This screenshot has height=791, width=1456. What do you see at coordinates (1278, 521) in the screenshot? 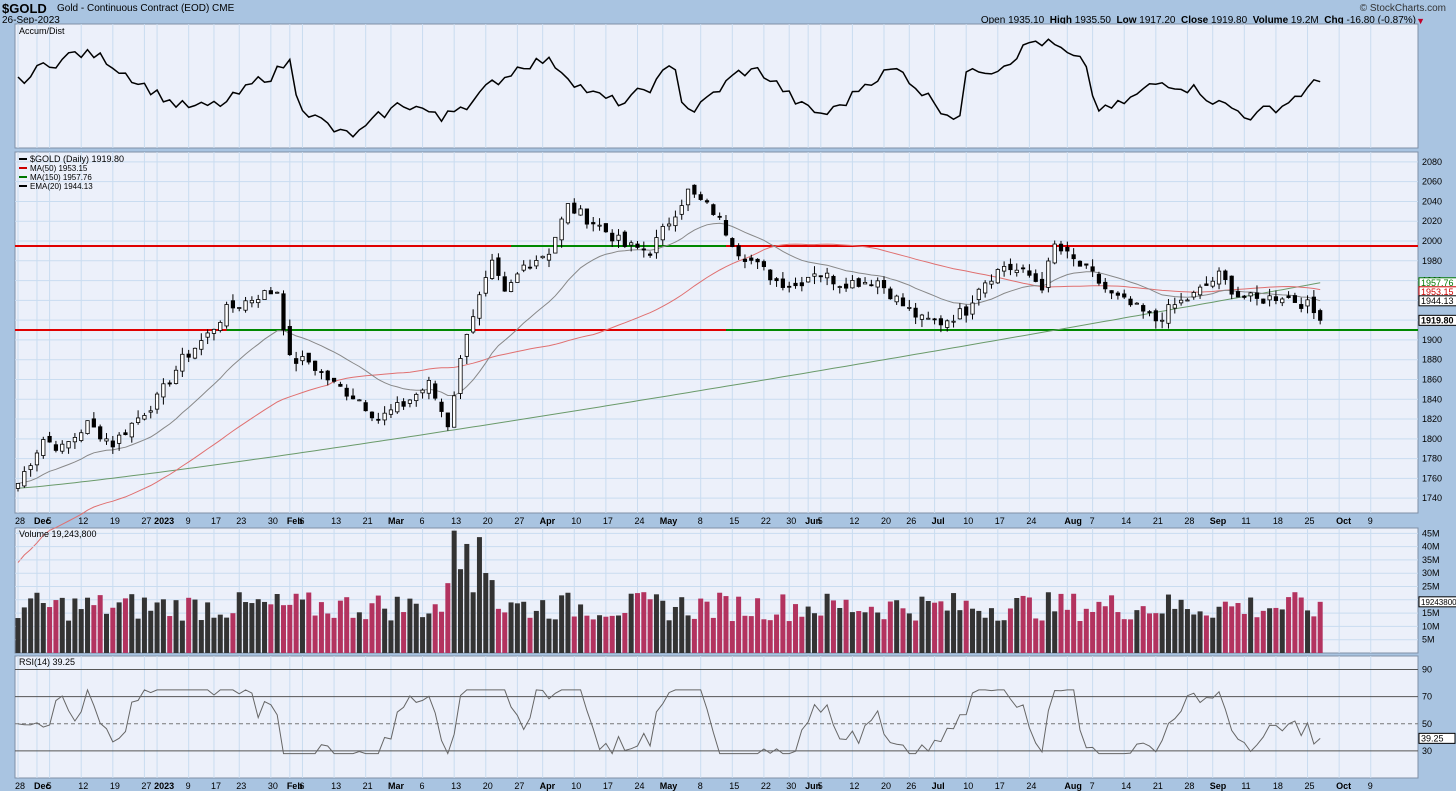
I see `x-tick-label: 18` at bounding box center [1278, 521].